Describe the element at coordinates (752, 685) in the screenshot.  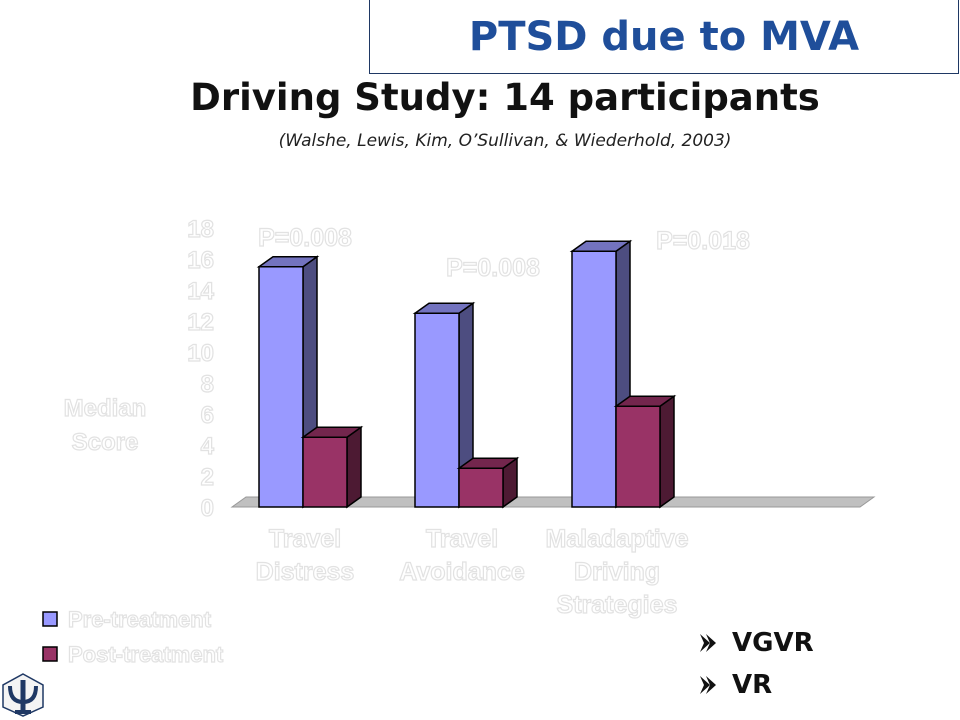
I see `bullet-label: VR` at that location.